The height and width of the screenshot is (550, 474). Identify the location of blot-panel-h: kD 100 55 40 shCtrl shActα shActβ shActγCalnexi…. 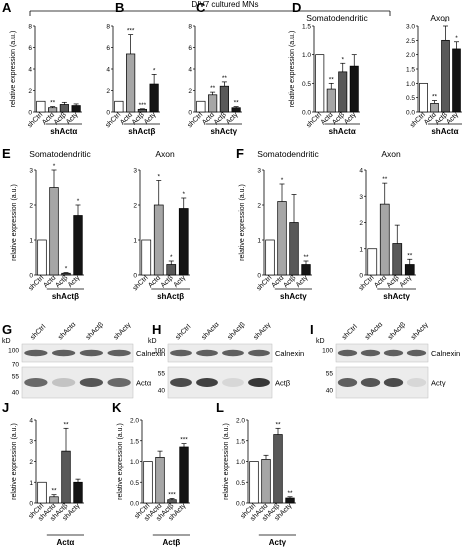
(226, 360).